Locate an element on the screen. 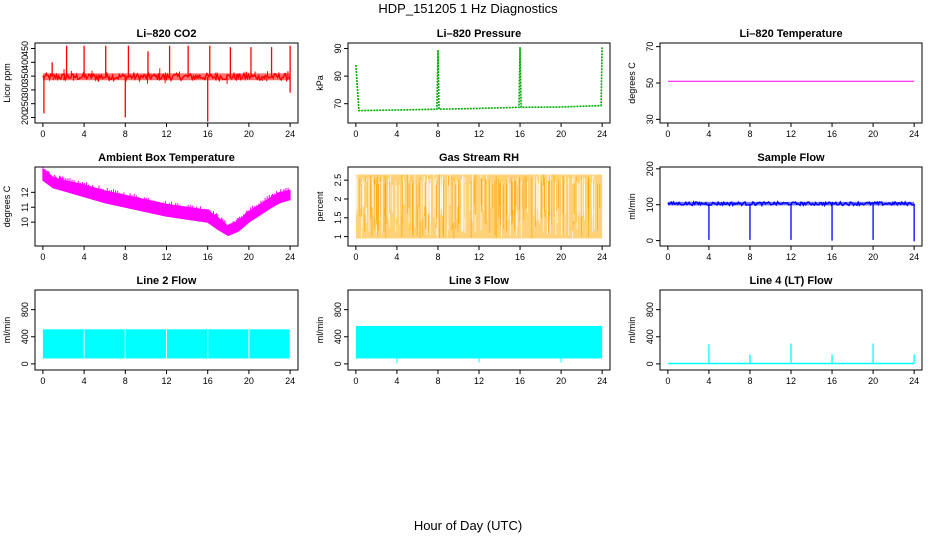 The width and height of the screenshot is (936, 540). series-line is located at coordinates (479, 79).